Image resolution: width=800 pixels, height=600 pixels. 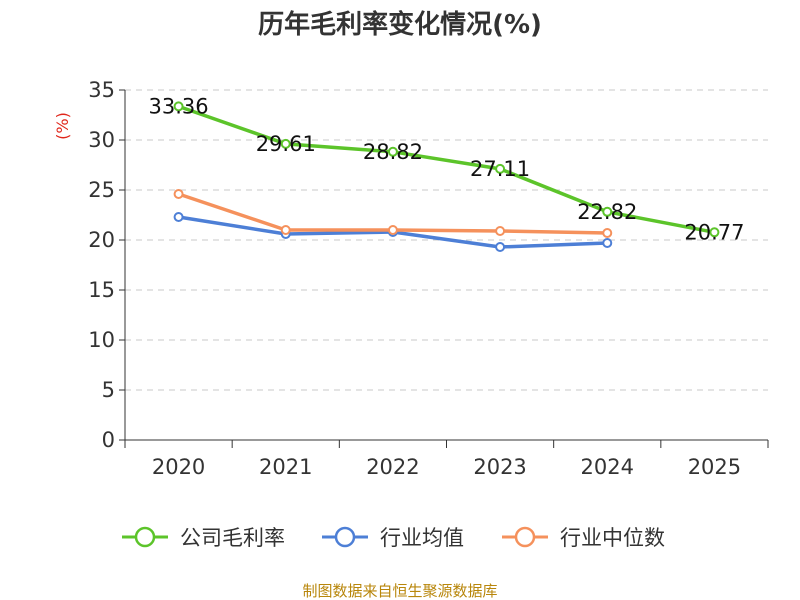 I want to click on legend: 公司毛利率 行业均值 行业中位数, so click(x=393, y=538).